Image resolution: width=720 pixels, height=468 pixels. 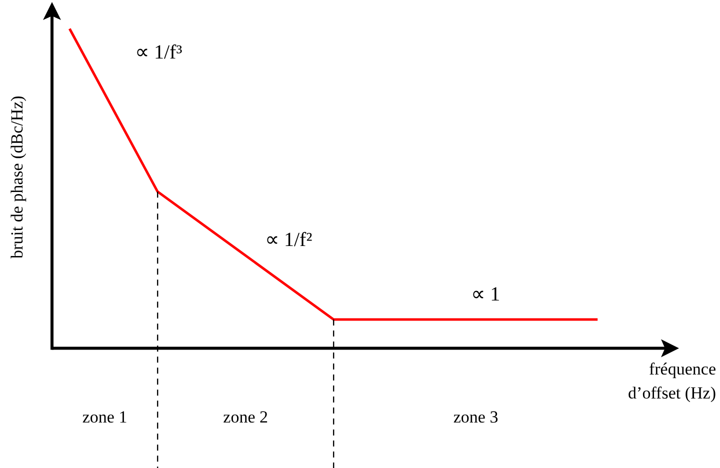 I want to click on annotation: ∝ 1/f², so click(x=288, y=239).